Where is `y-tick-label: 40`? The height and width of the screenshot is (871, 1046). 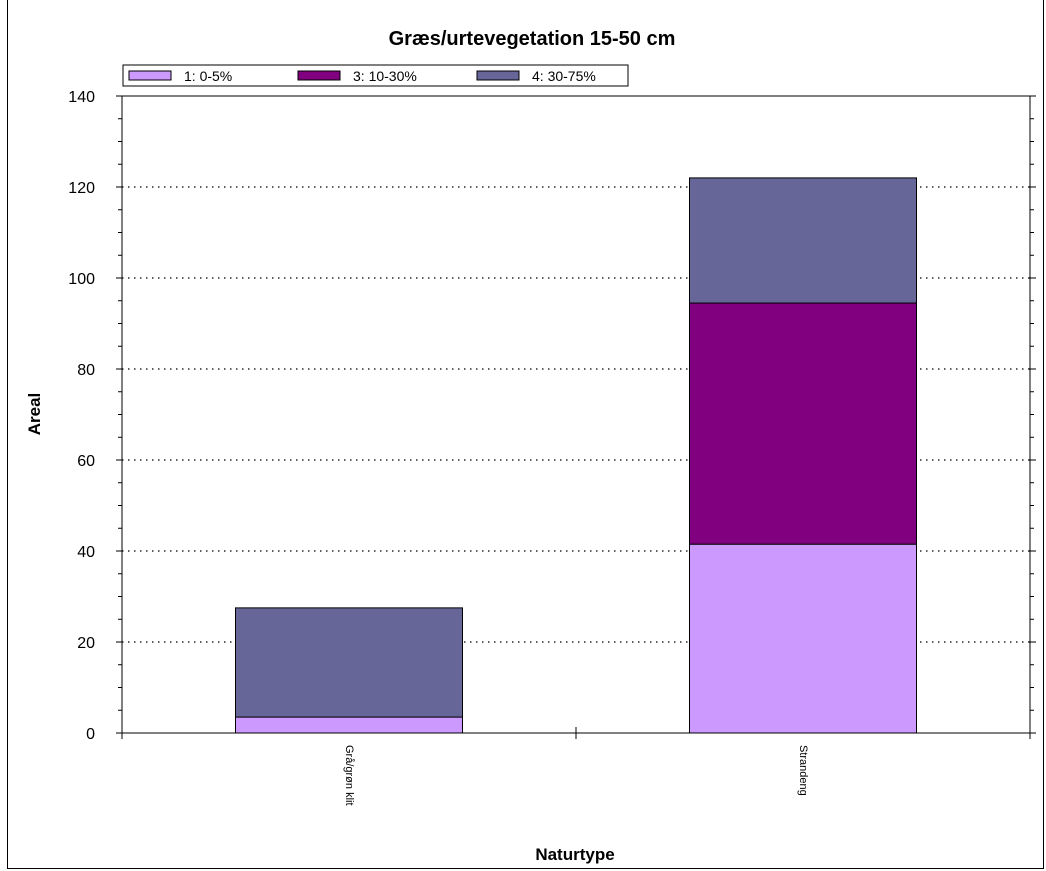 y-tick-label: 40 is located at coordinates (86, 552).